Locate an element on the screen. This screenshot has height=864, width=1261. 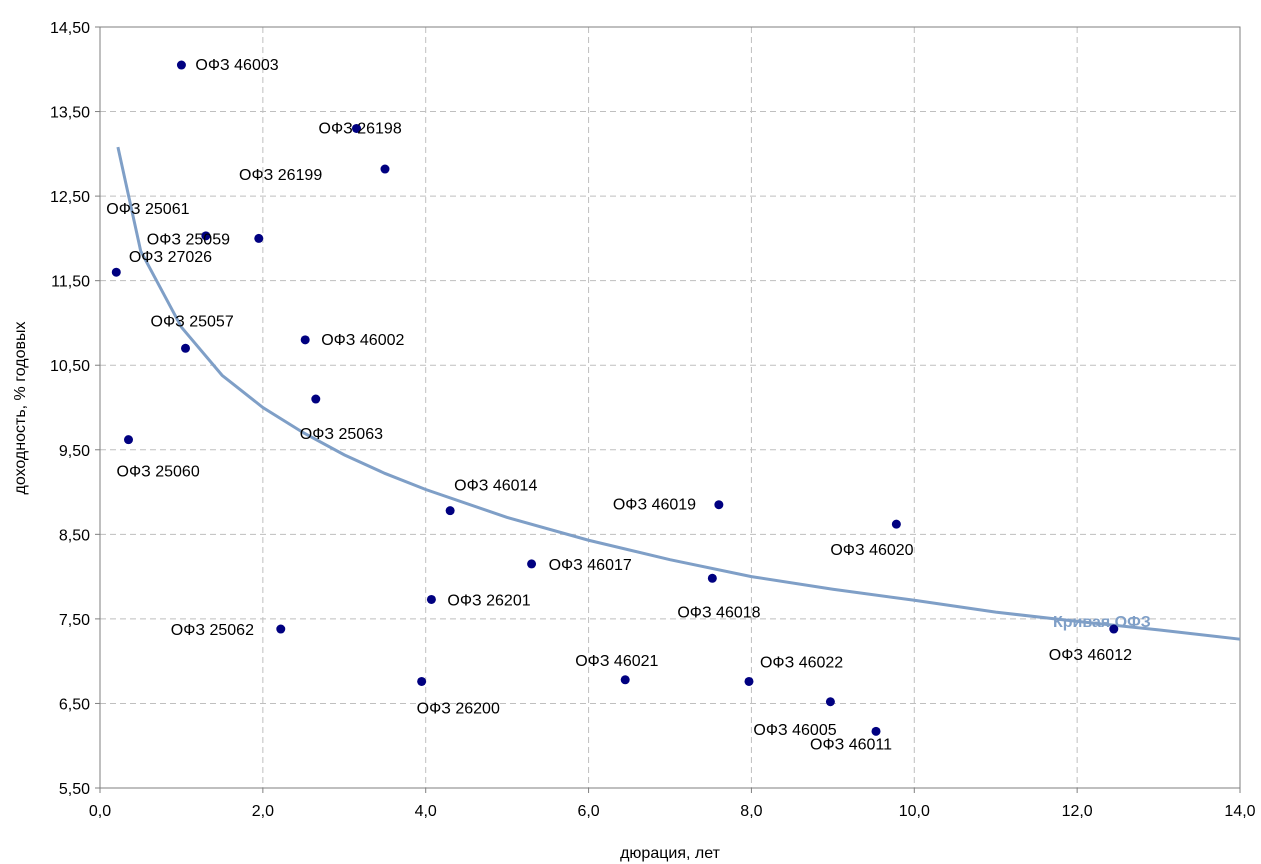
data-point-label: ОФЗ 46017 is located at coordinates (590, 565).